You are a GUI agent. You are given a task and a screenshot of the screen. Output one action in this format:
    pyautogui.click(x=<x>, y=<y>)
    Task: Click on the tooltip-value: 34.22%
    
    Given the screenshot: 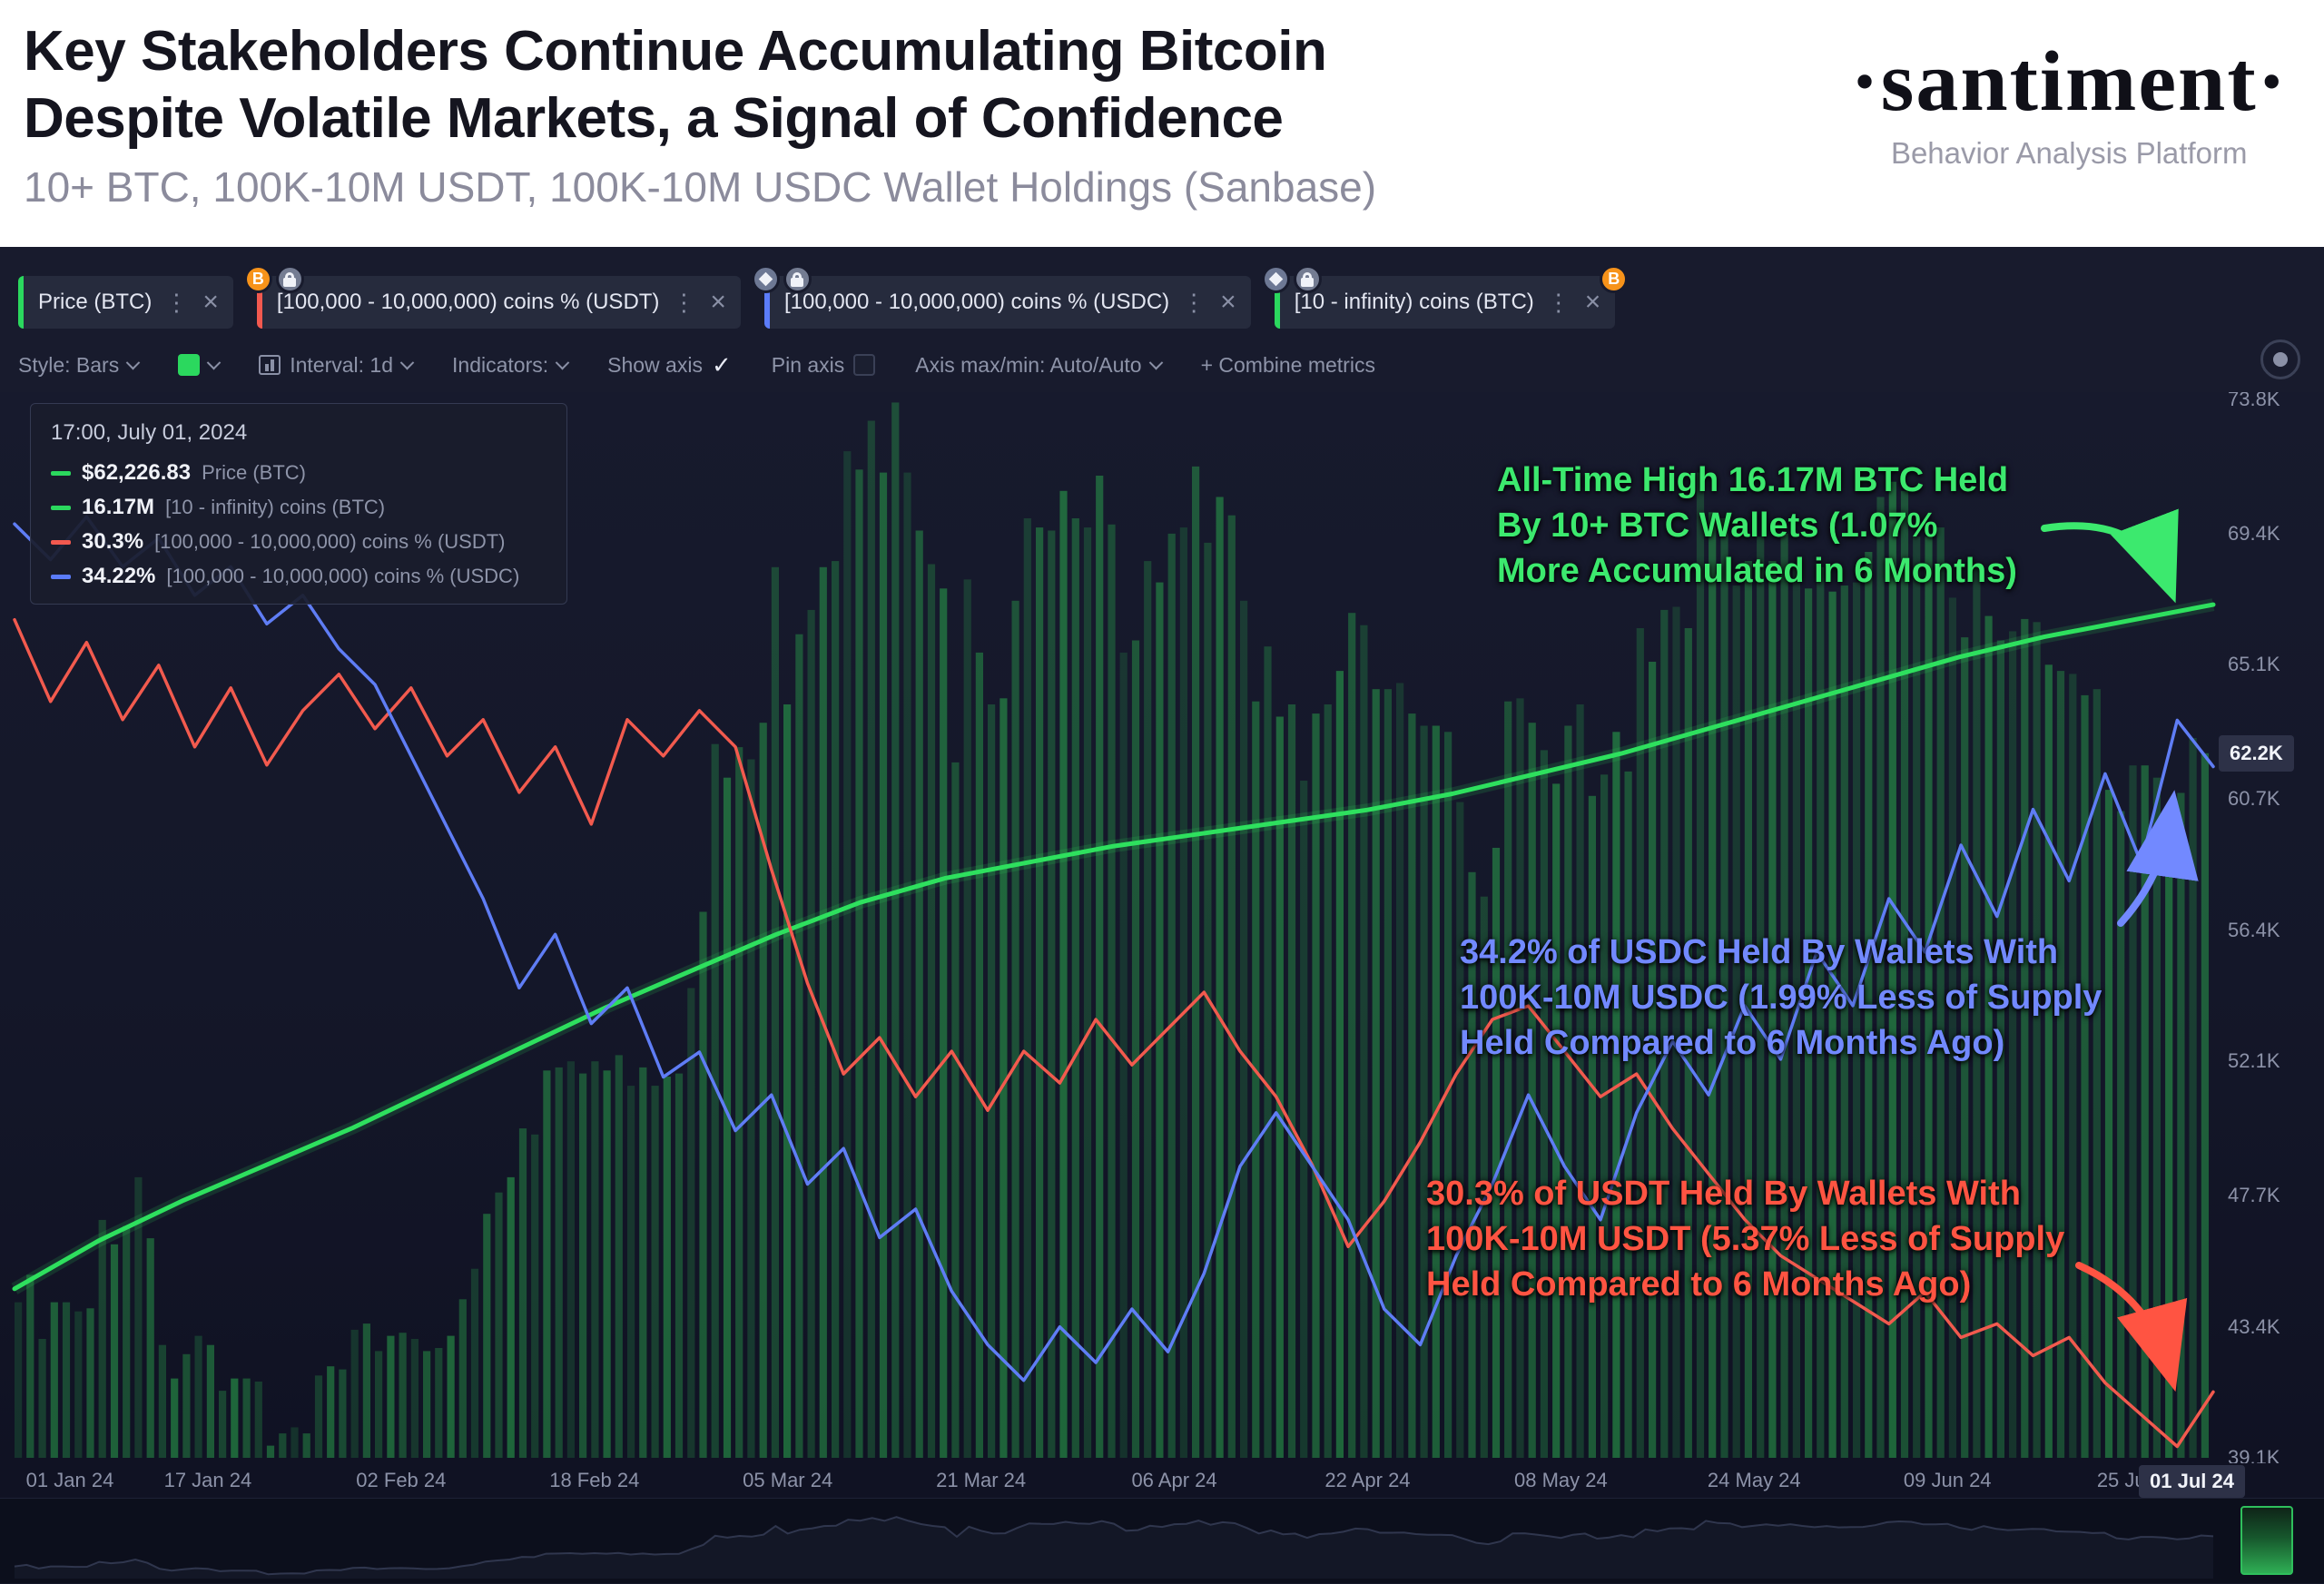 What is the action you would take?
    pyautogui.click(x=119, y=576)
    